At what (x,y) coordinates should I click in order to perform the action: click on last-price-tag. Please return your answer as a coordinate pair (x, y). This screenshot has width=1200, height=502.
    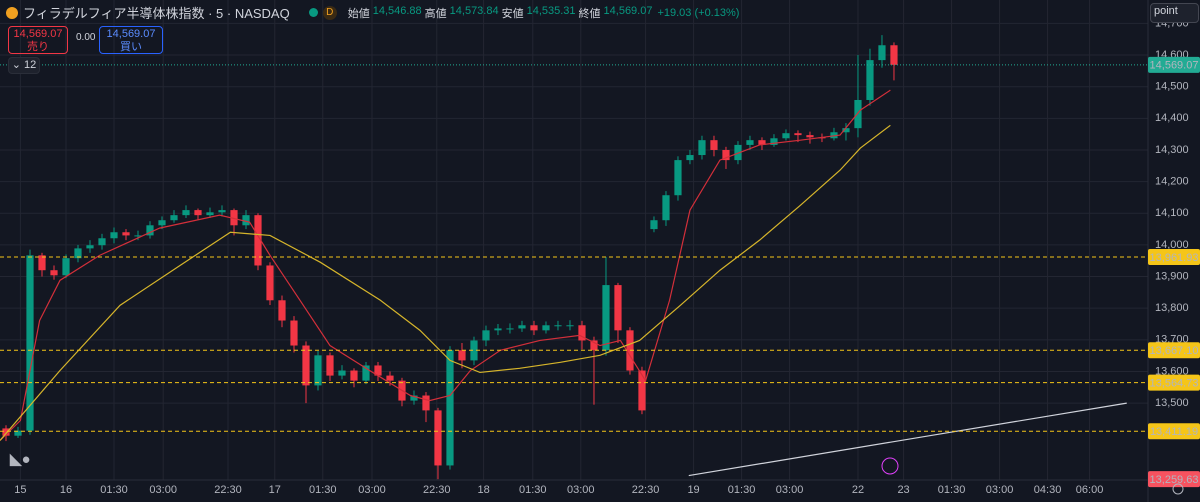
    Looking at the image, I should click on (1174, 64).